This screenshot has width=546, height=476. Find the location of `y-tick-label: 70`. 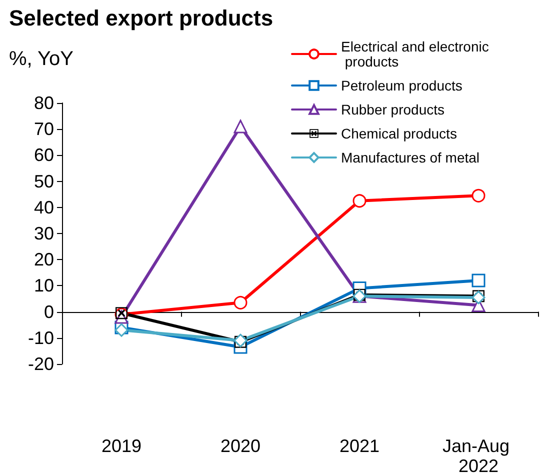

y-tick-label: 70 is located at coordinates (44, 129).